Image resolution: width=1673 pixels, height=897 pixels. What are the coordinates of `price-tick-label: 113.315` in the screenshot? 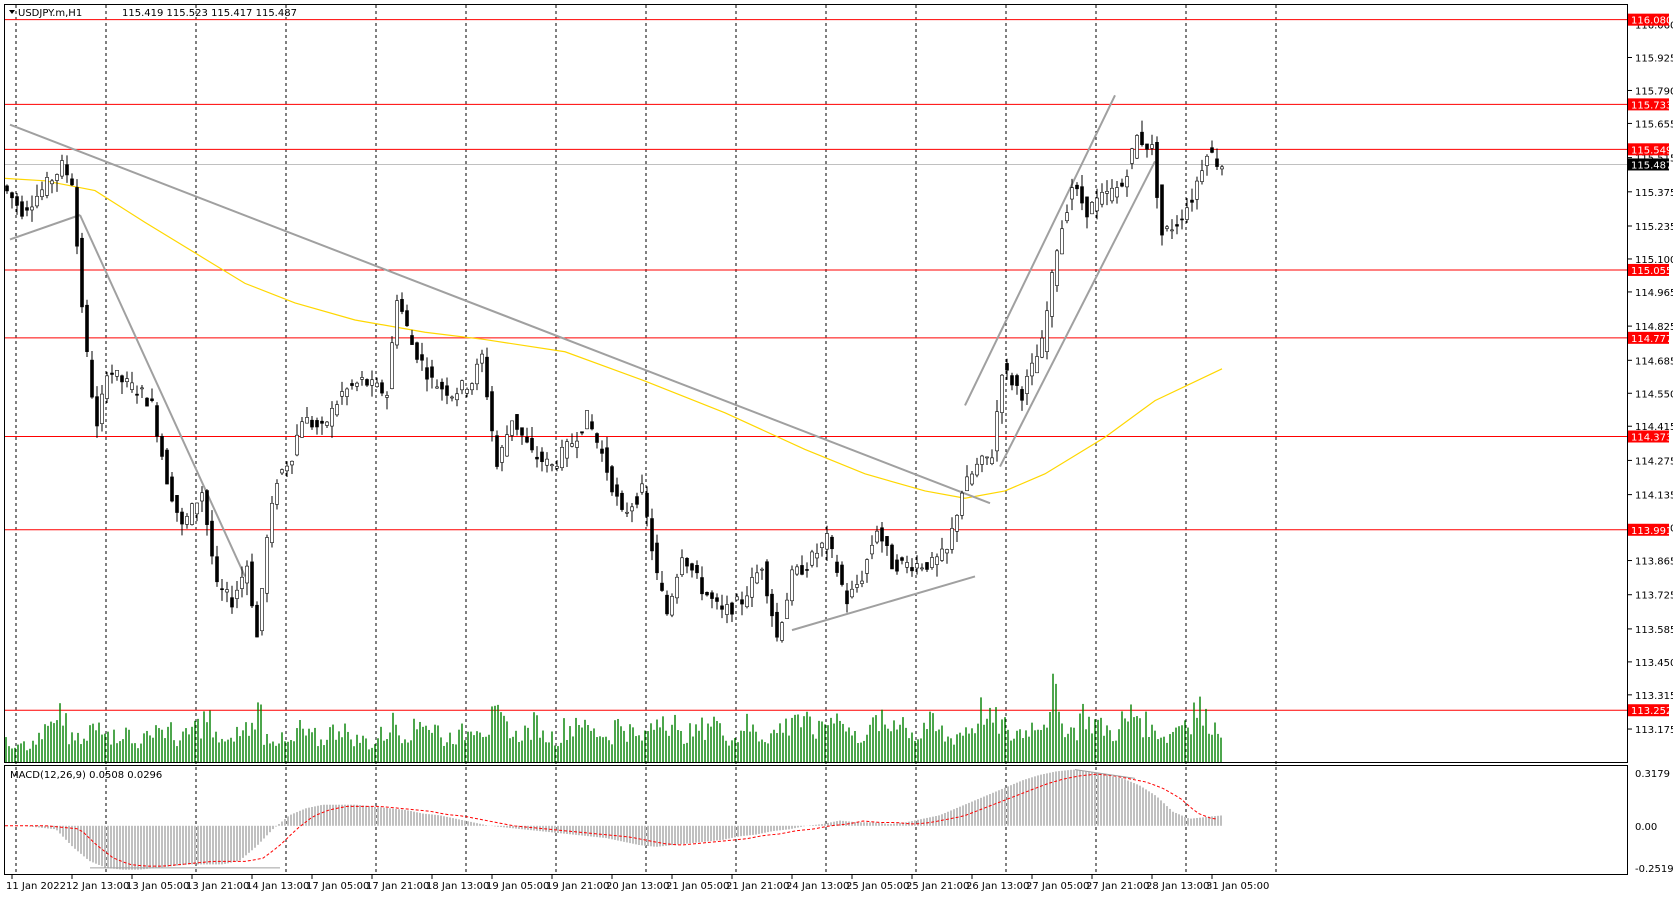 It's located at (1654, 696).